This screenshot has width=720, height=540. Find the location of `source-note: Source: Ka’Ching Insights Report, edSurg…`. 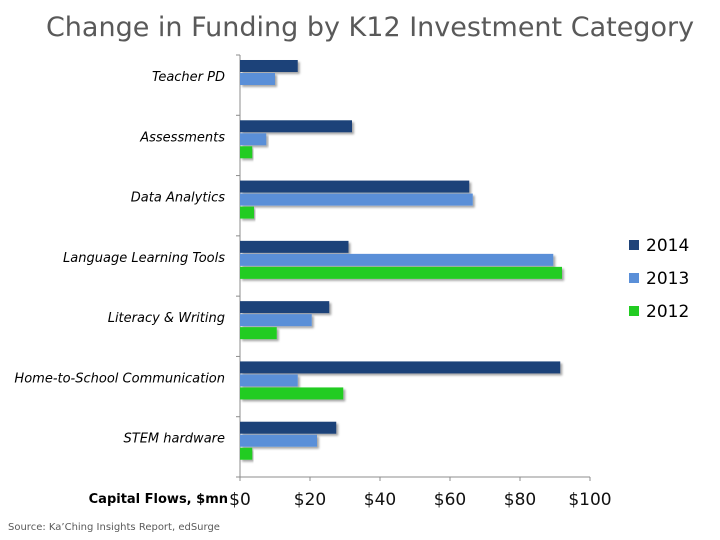

source-note: Source: Ka’Ching Insights Report, edSurg… is located at coordinates (114, 527).